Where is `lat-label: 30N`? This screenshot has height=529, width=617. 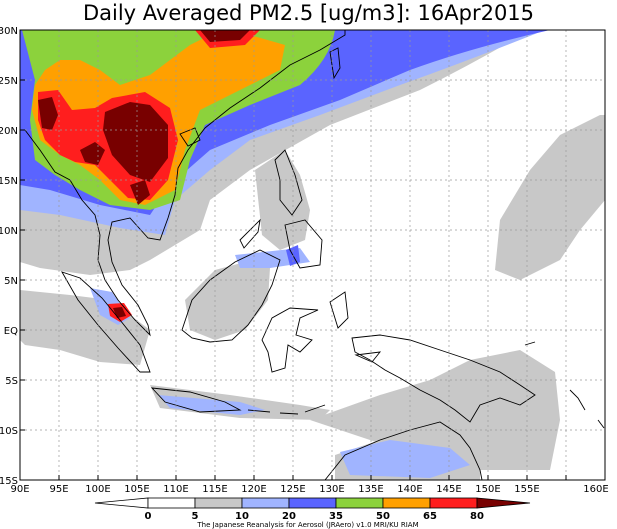 lat-label: 30N is located at coordinates (9, 31).